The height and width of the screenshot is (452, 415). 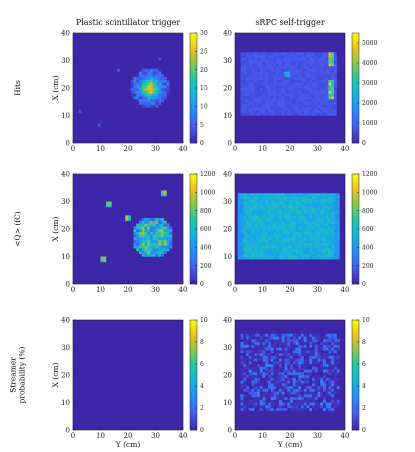 I want to click on colorbar-tick-label: 8, so click(x=202, y=342).